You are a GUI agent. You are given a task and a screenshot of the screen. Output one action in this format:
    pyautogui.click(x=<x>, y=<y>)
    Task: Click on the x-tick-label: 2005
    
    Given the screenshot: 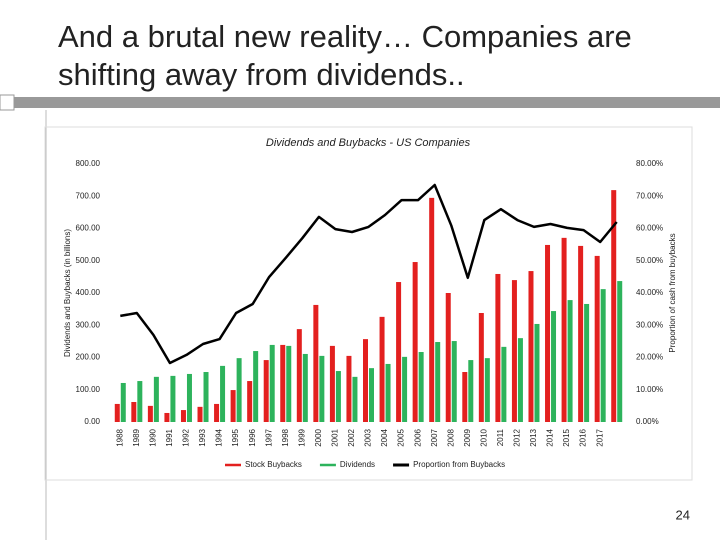 What is the action you would take?
    pyautogui.click(x=401, y=437)
    